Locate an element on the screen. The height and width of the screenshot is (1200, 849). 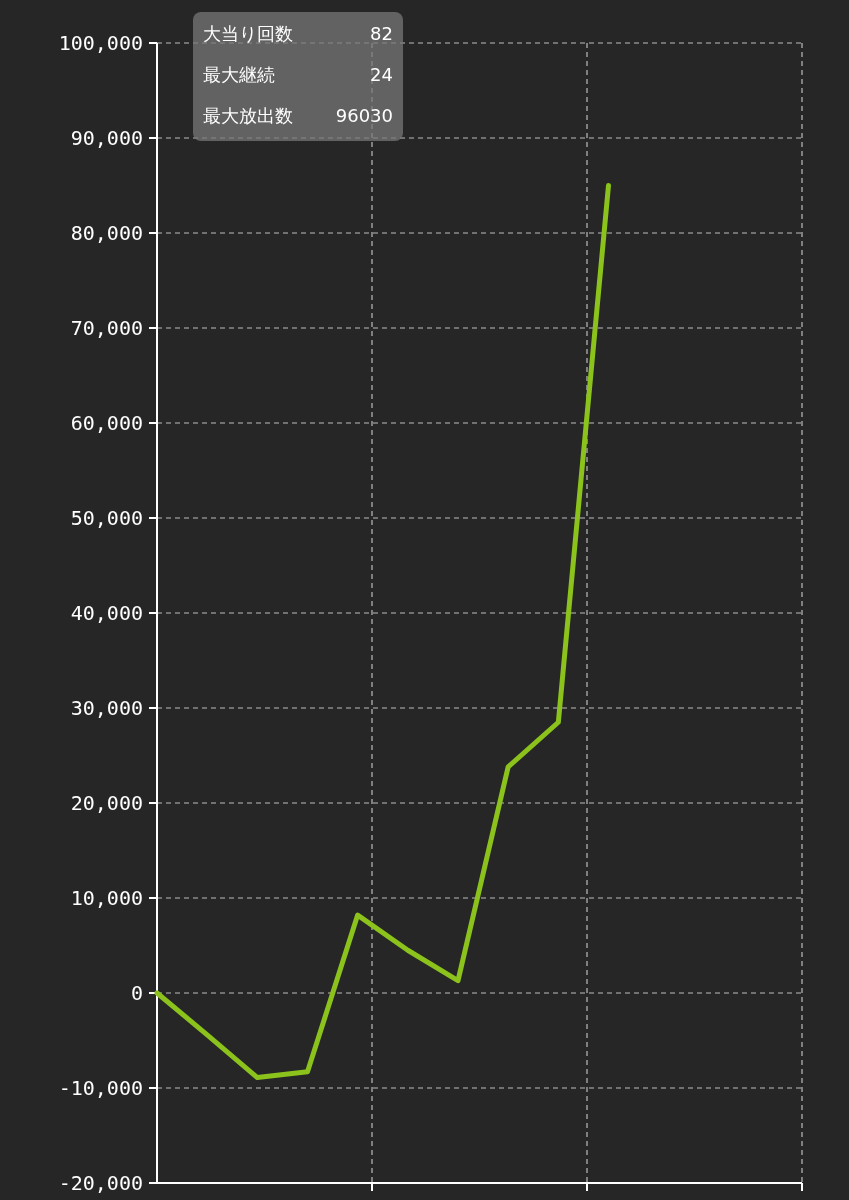
y-tick-label: 80,000 is located at coordinates (106, 233).